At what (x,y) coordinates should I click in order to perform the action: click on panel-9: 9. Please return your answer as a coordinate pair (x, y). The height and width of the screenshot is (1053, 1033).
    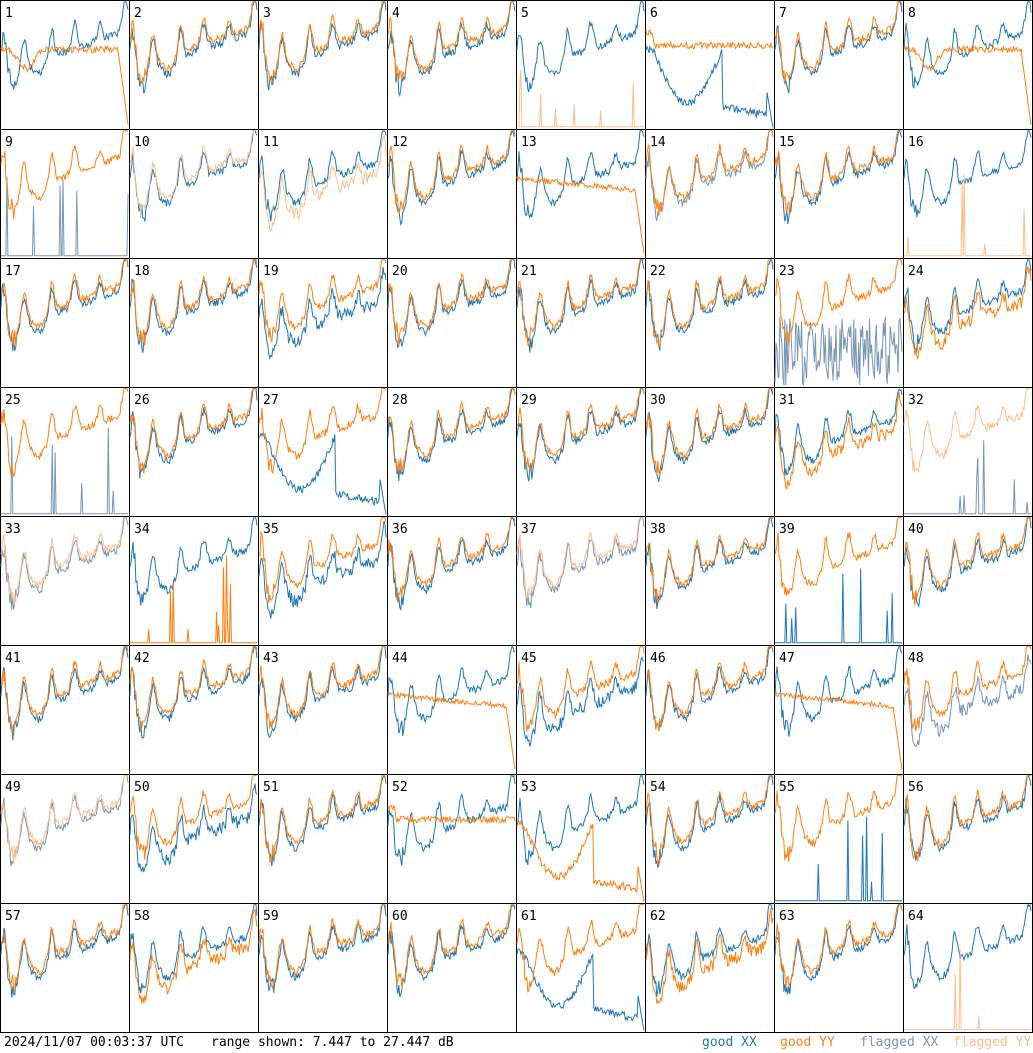
    Looking at the image, I should click on (65, 194).